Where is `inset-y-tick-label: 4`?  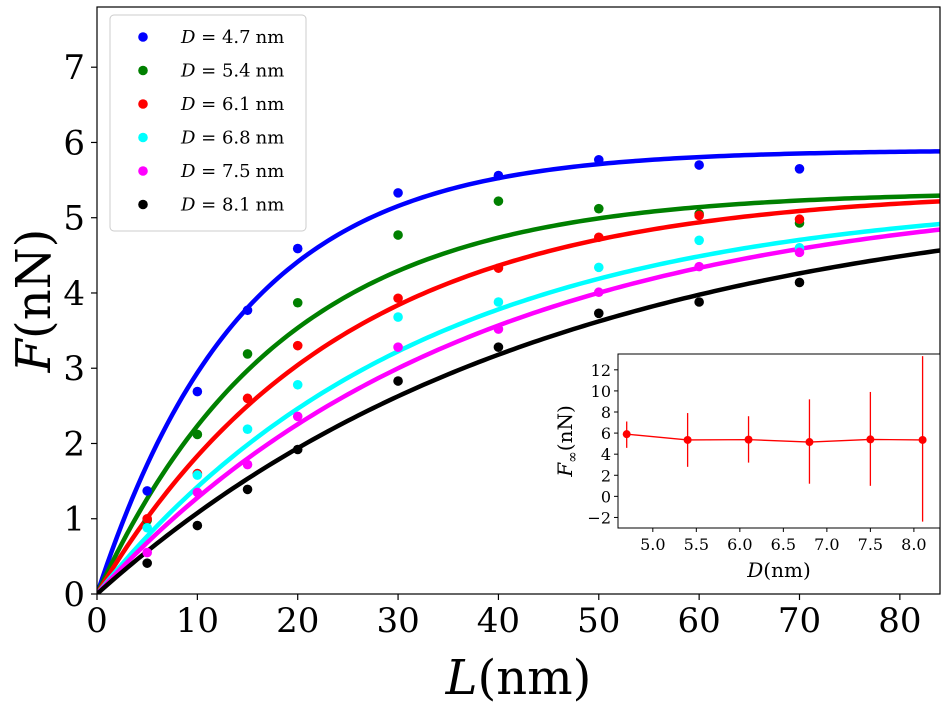 inset-y-tick-label: 4 is located at coordinates (606, 454).